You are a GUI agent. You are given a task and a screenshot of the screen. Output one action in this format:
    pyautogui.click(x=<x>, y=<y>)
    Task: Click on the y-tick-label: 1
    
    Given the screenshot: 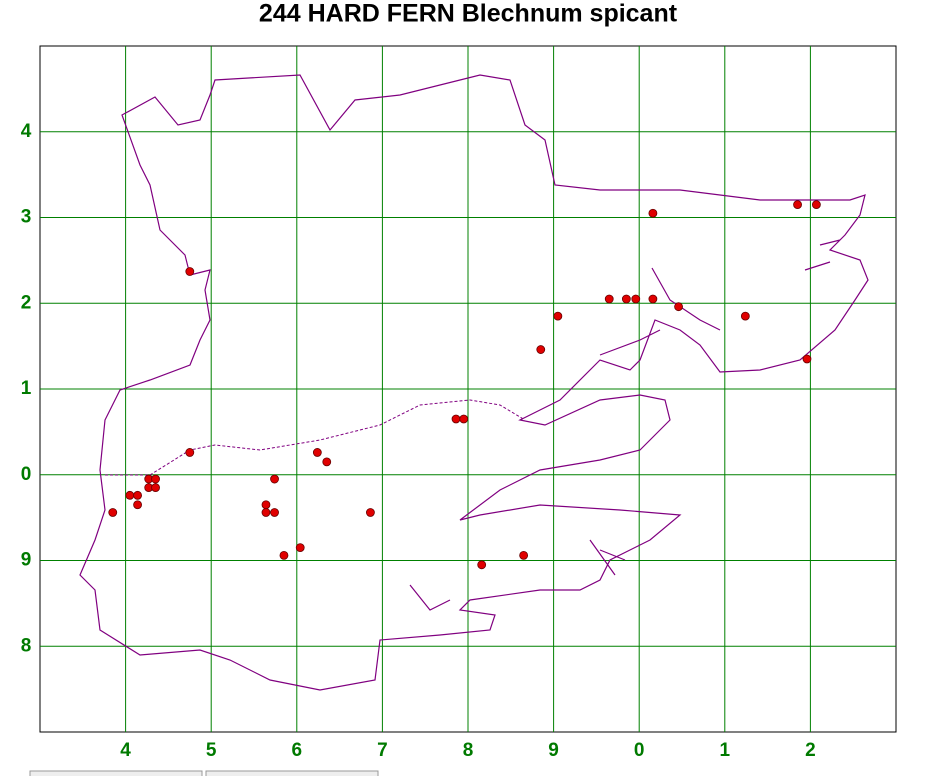 What is the action you would take?
    pyautogui.click(x=26, y=388)
    